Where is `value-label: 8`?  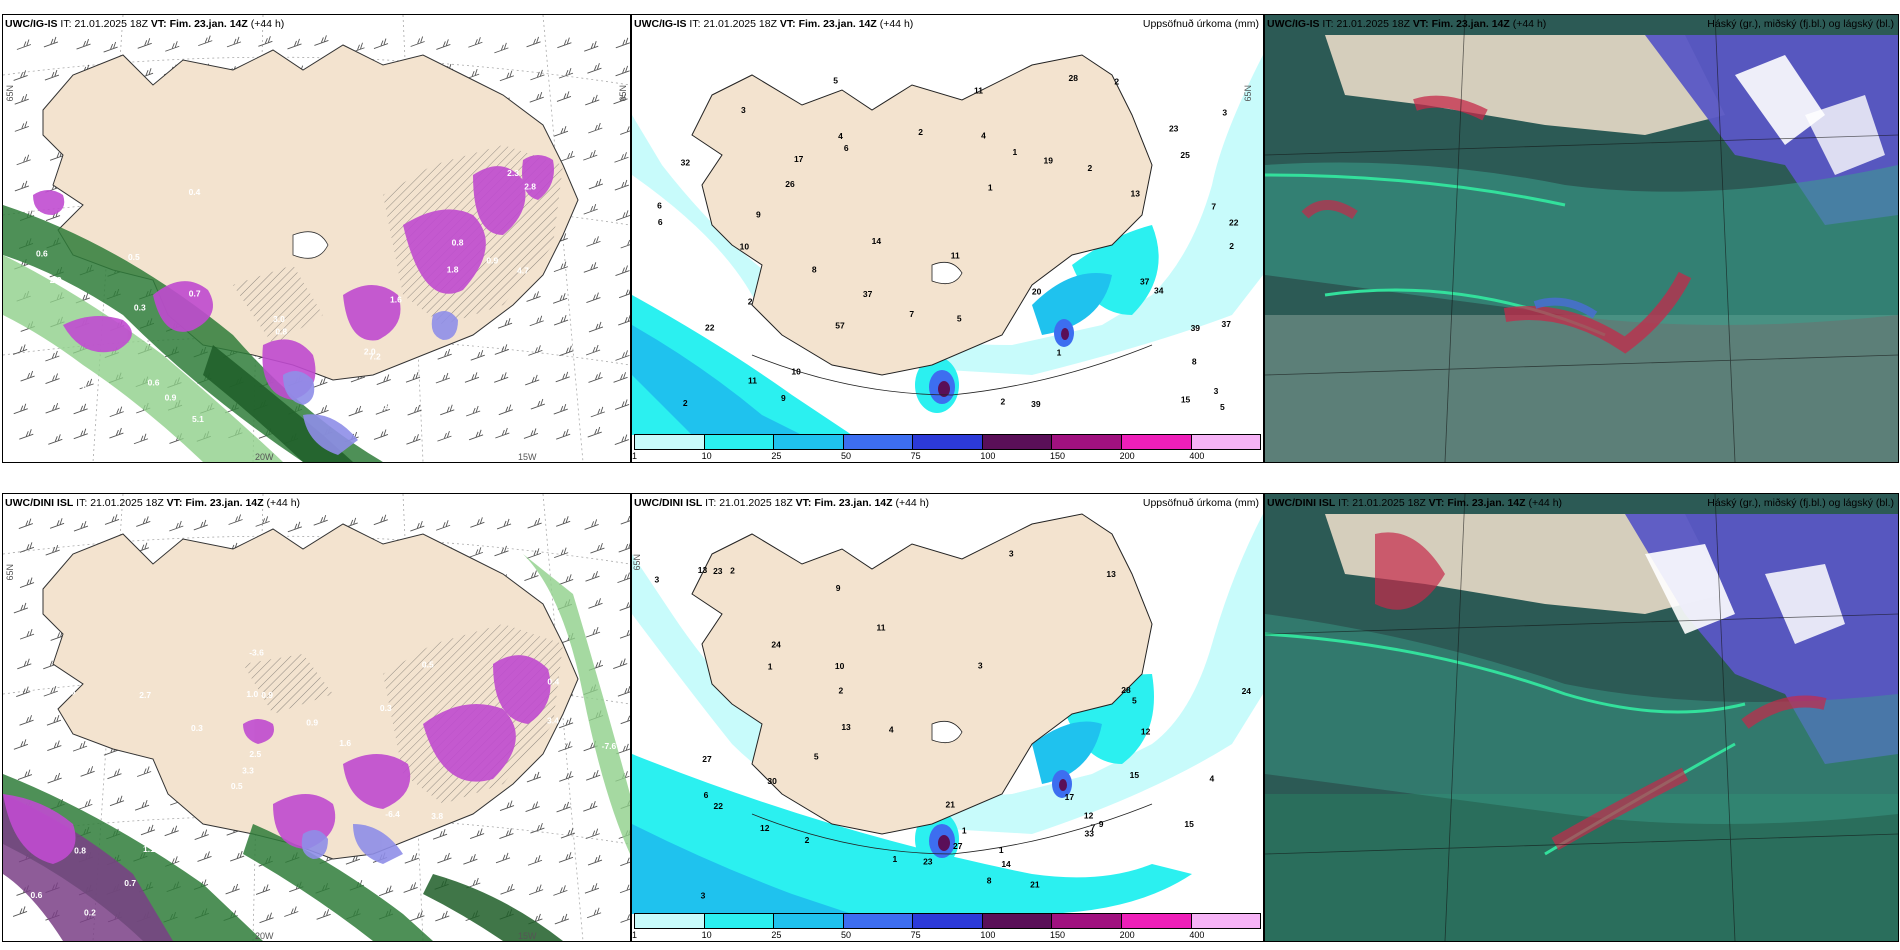 value-label: 8 is located at coordinates (814, 269).